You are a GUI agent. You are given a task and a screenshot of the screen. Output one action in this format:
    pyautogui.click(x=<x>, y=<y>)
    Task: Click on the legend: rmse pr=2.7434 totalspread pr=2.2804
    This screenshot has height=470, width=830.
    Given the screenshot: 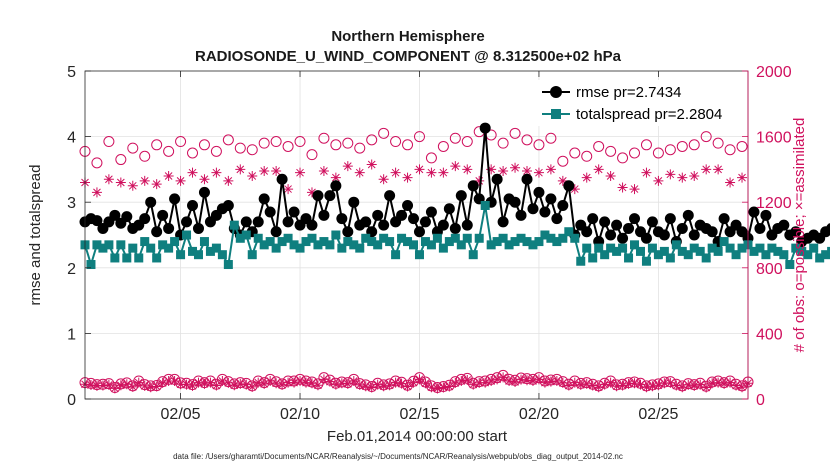 What is the action you would take?
    pyautogui.click(x=637, y=103)
    